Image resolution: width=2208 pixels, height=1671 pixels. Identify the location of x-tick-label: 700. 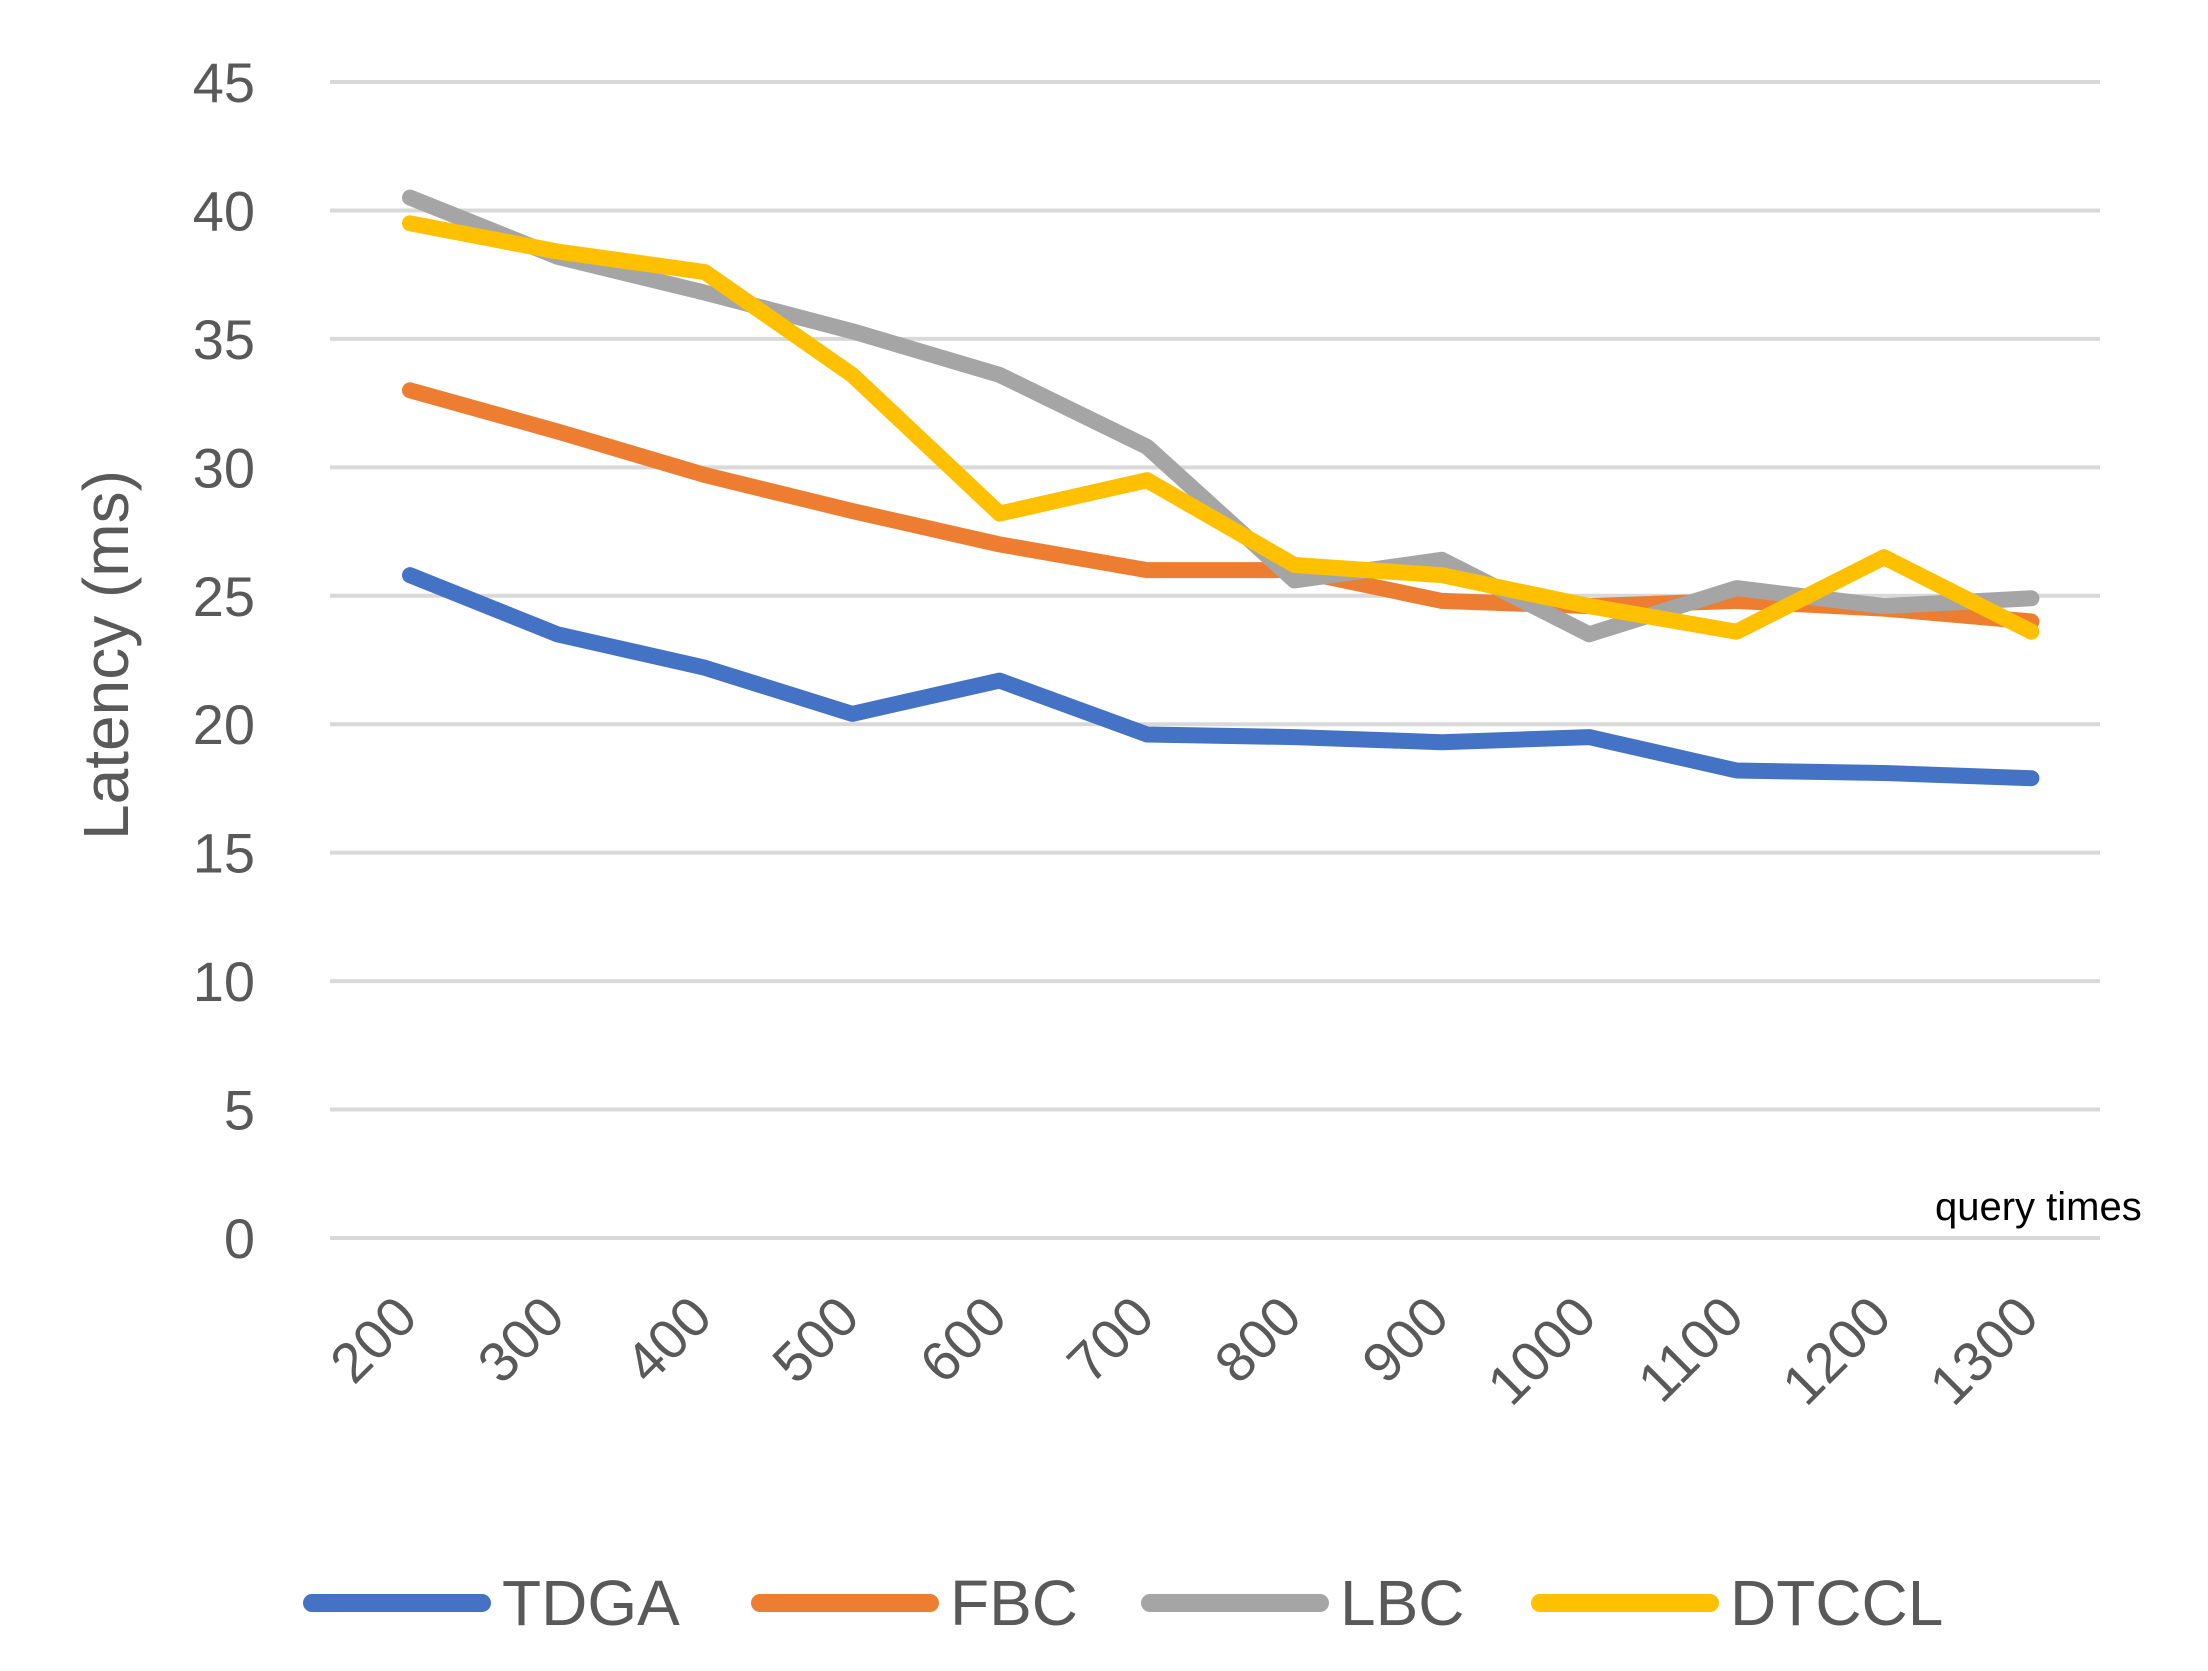
(1110, 1339).